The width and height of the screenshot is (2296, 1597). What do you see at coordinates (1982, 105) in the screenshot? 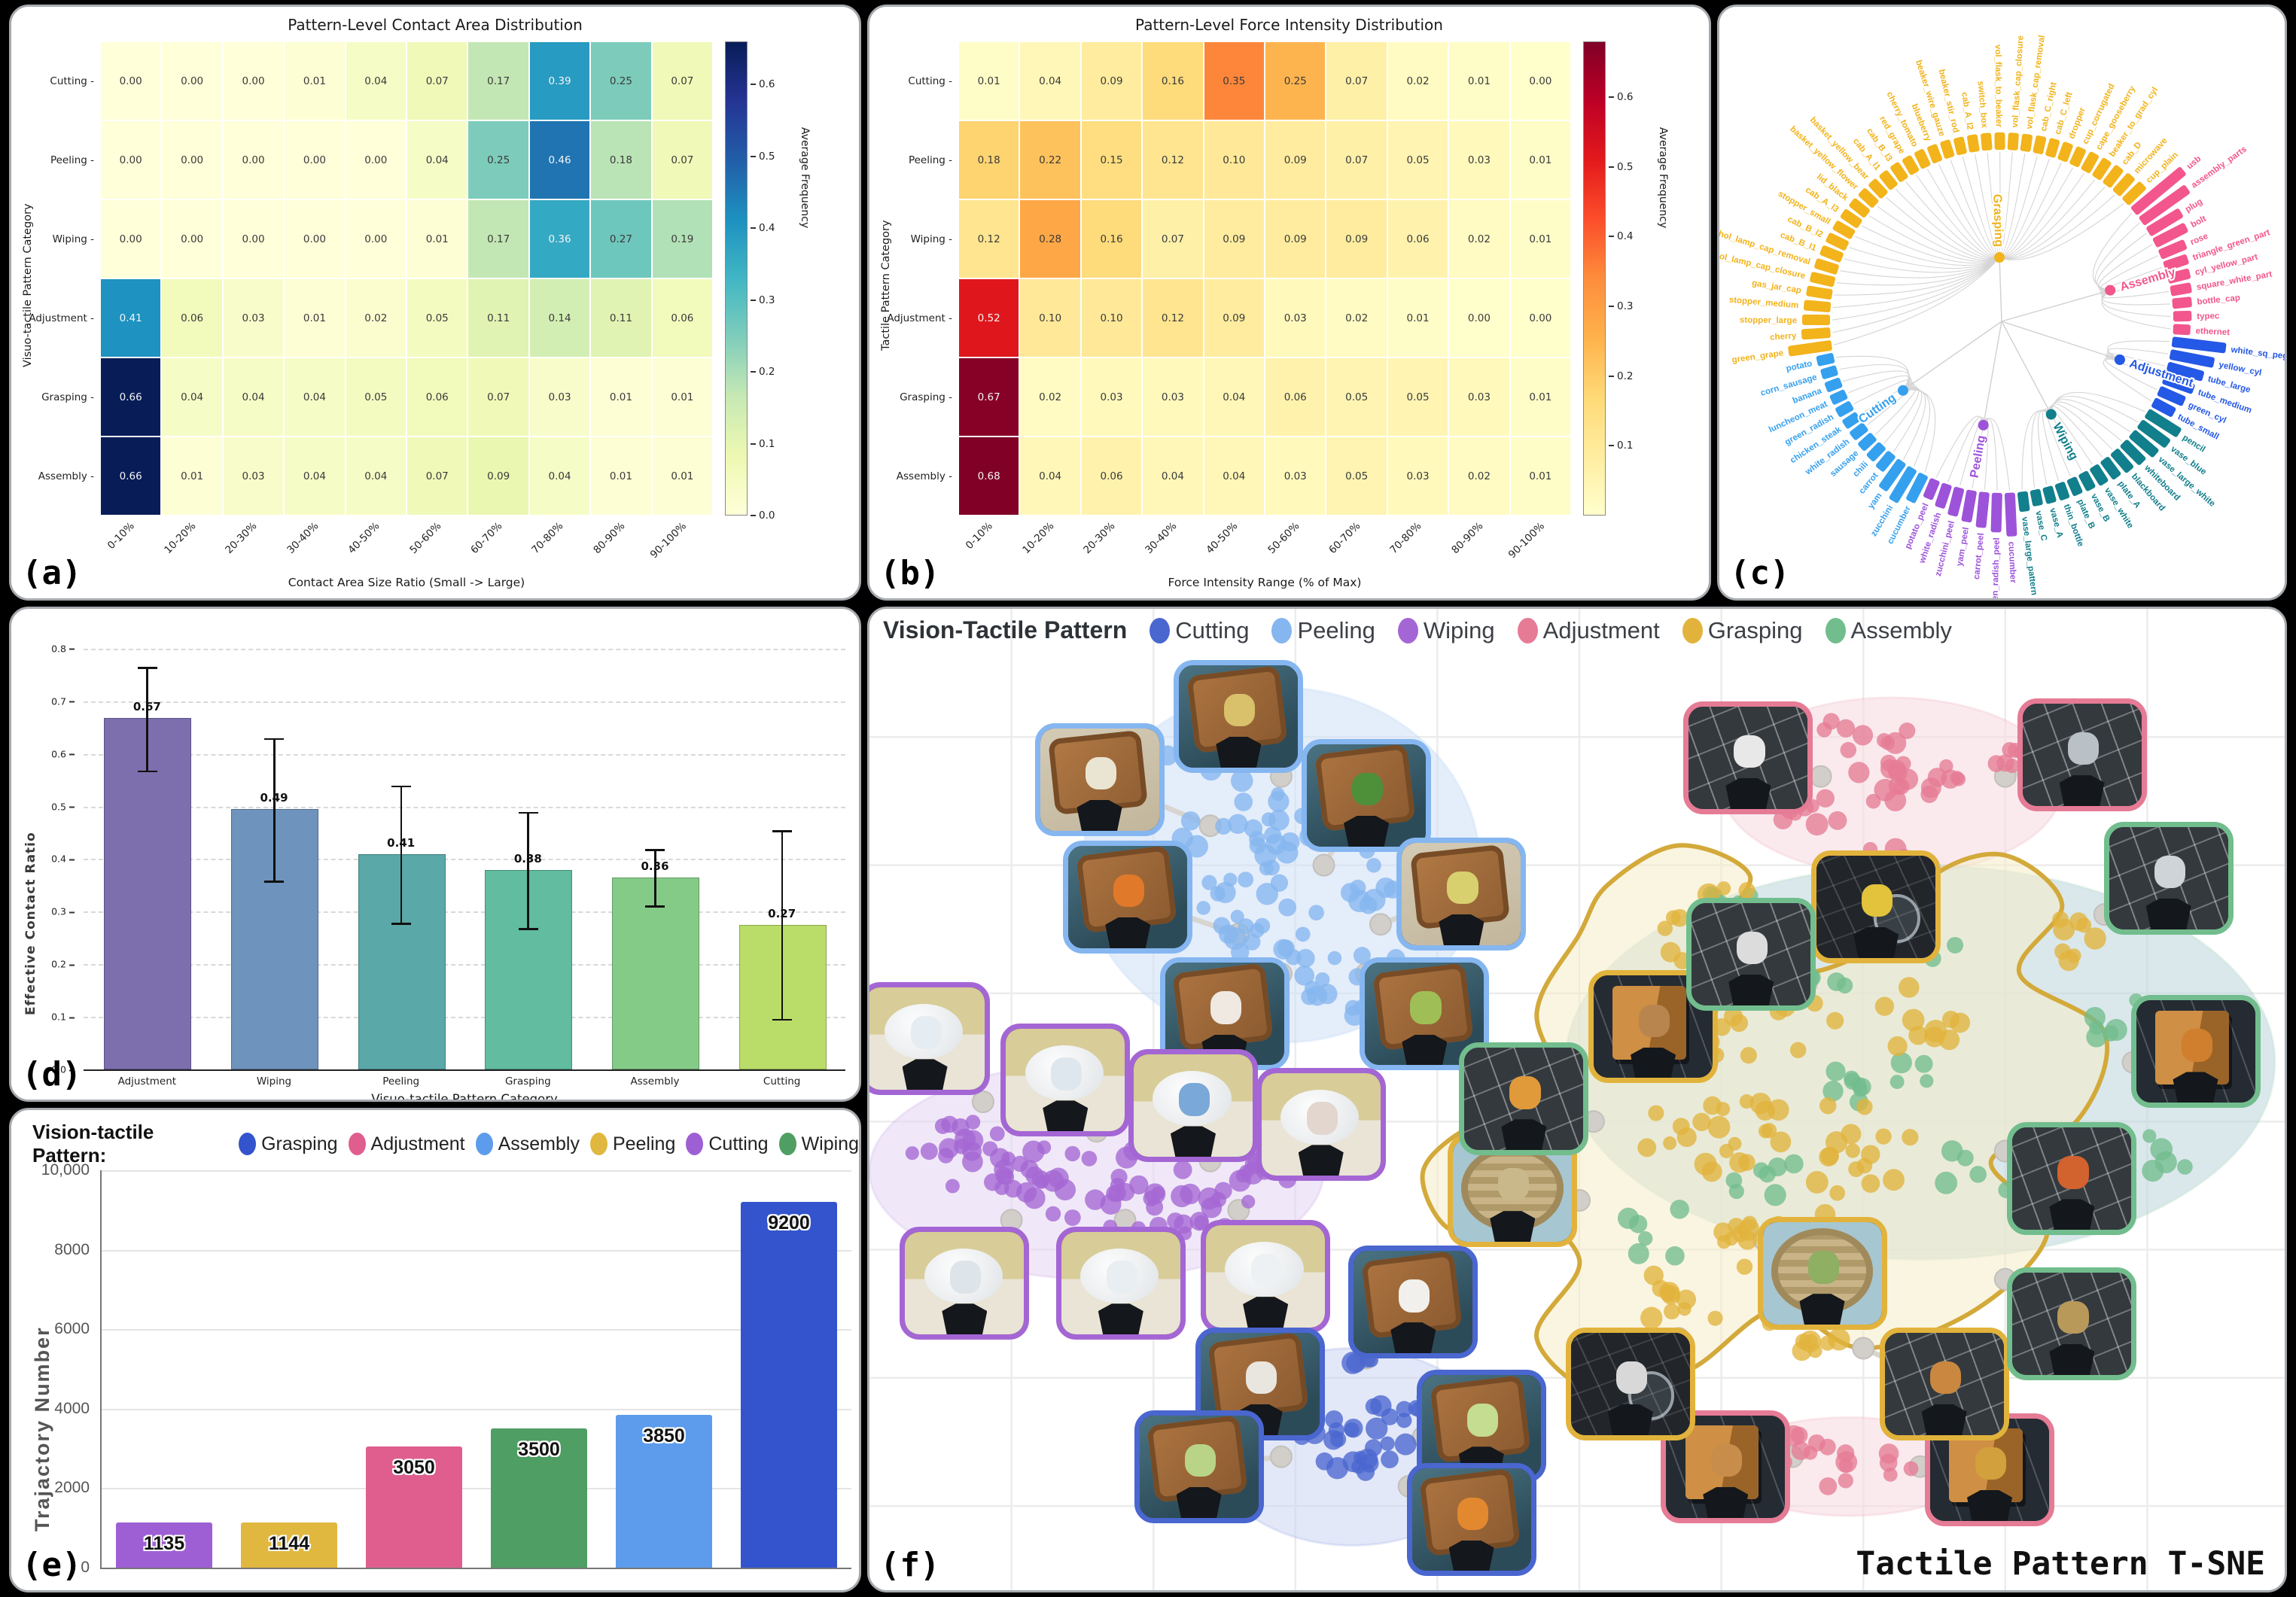
I see `leaf-label: switch_box` at bounding box center [1982, 105].